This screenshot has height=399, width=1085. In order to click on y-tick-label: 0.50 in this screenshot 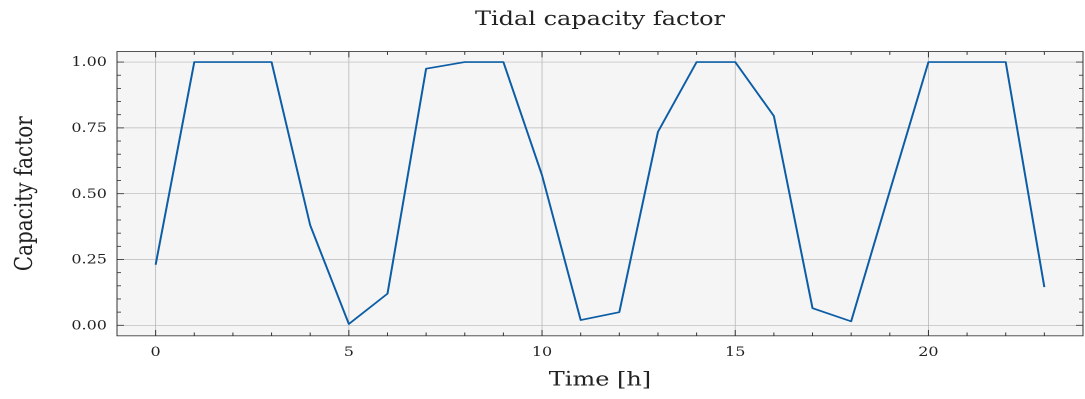, I will do `click(89, 193)`.